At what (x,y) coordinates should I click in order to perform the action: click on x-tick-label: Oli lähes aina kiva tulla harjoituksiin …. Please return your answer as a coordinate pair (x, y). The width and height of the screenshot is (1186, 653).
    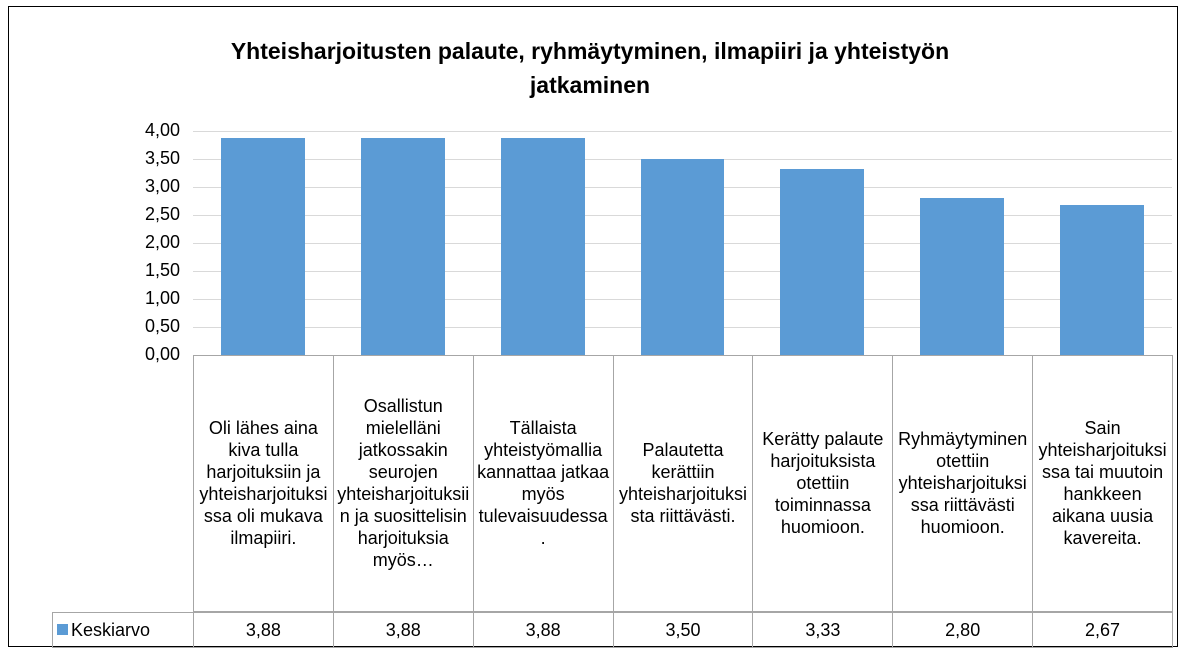
    Looking at the image, I should click on (263, 483).